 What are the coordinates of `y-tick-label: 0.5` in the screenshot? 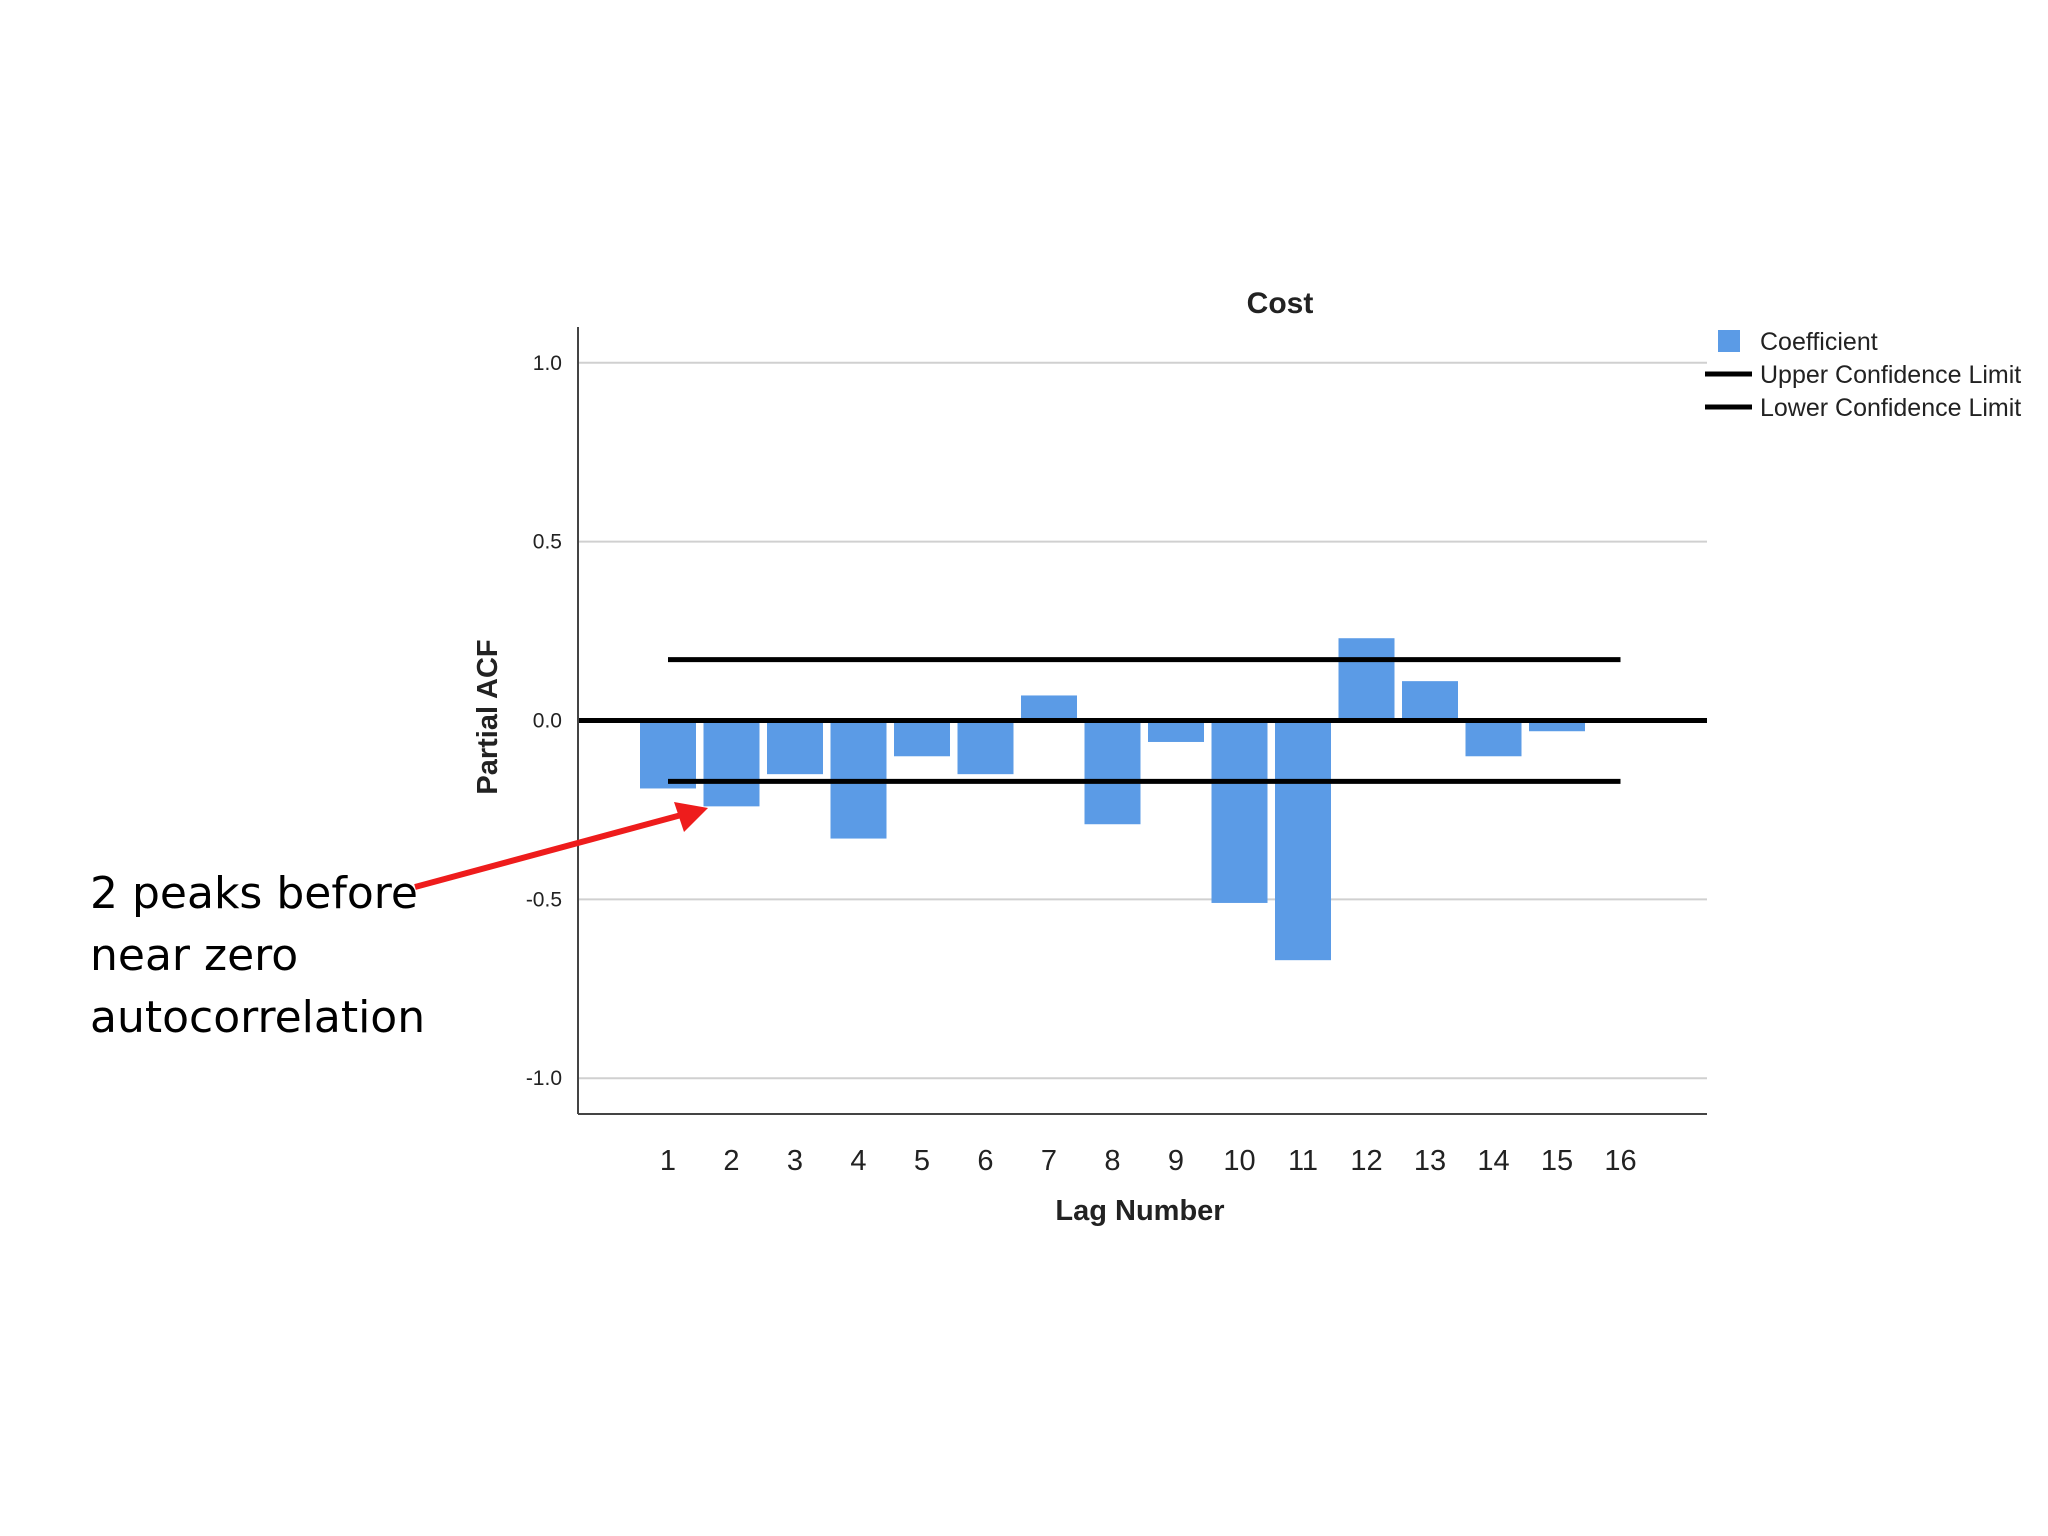 It's located at (547, 542).